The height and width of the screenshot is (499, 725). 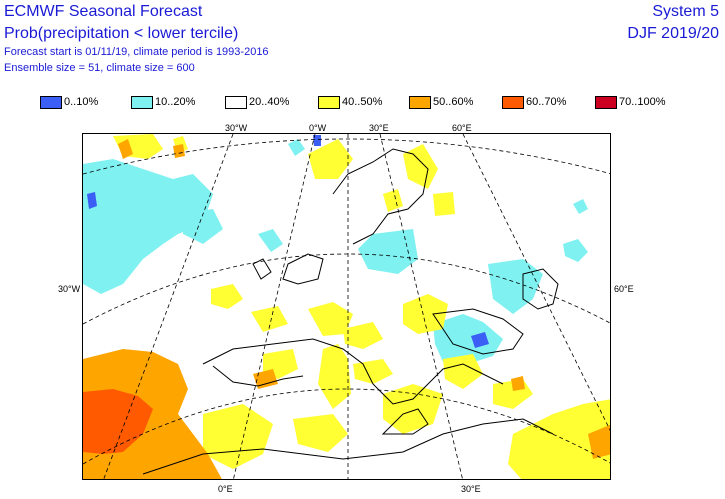 What do you see at coordinates (225, 489) in the screenshot?
I see `lon-label-bottom: 0°E` at bounding box center [225, 489].